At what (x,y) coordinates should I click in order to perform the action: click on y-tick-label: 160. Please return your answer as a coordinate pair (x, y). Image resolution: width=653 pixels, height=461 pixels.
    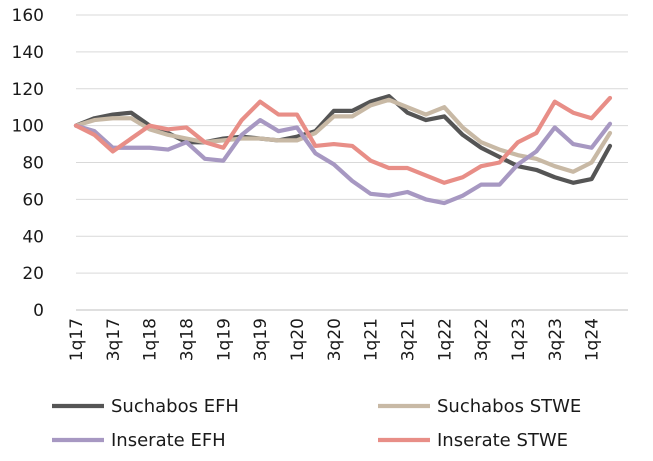
    Looking at the image, I should click on (28, 16).